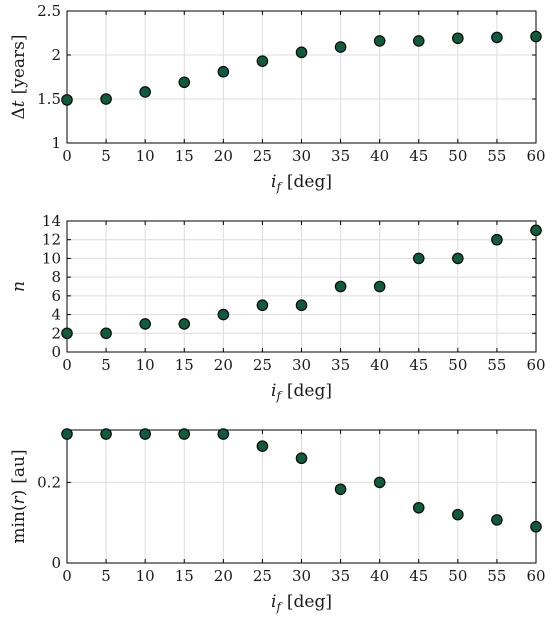 The height and width of the screenshot is (627, 550). Describe the element at coordinates (56, 296) in the screenshot. I see `y-tick-label: 6` at that location.